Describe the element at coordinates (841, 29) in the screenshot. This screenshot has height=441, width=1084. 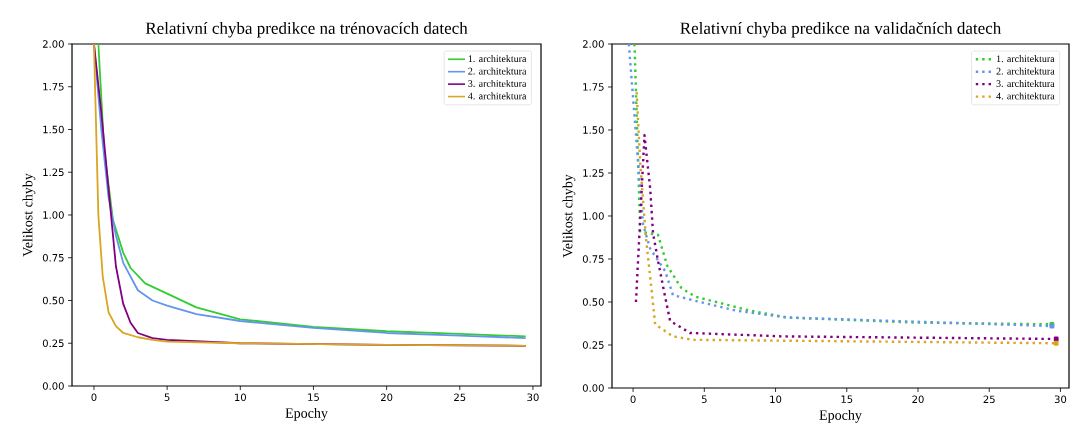
I see `chart-title: Relativní chyba predikce na validačních datech` at that location.